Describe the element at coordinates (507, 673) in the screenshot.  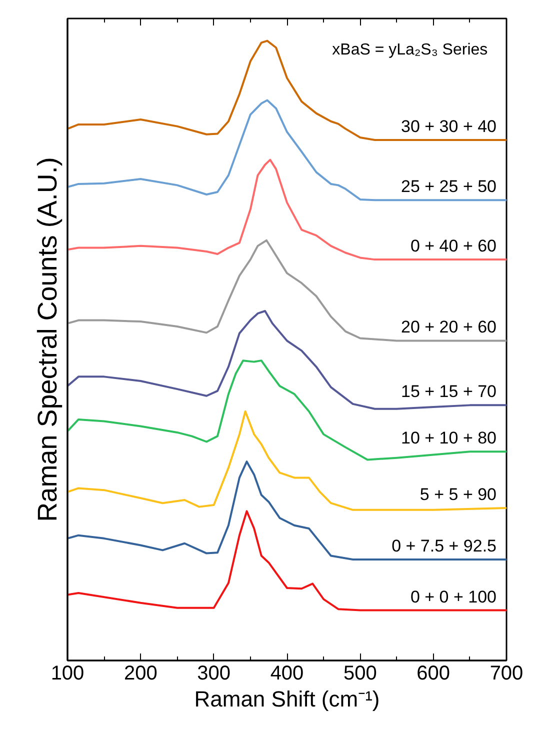
I see `x-tick-label: 700` at that location.